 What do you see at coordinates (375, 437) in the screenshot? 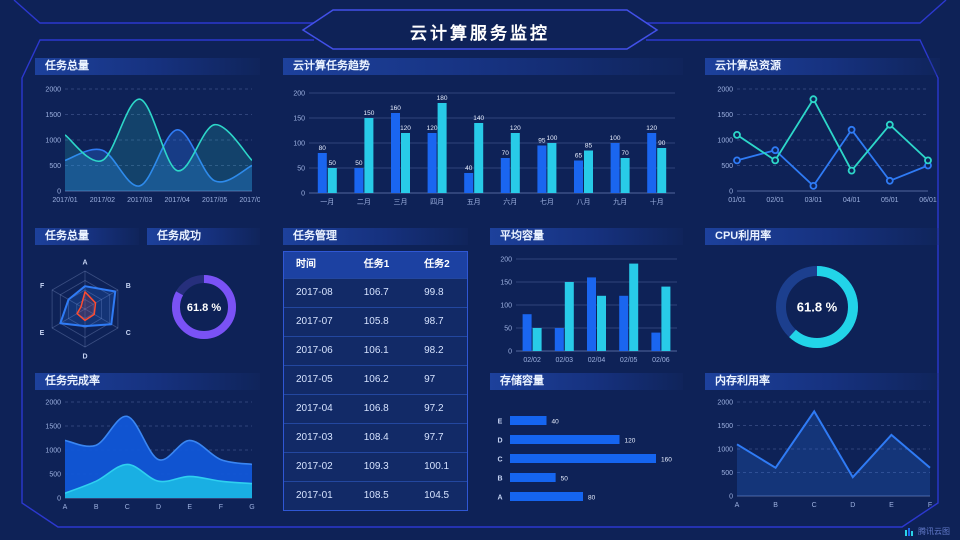
I see `table-row: 2017-03 108.4 97.7` at bounding box center [375, 437].